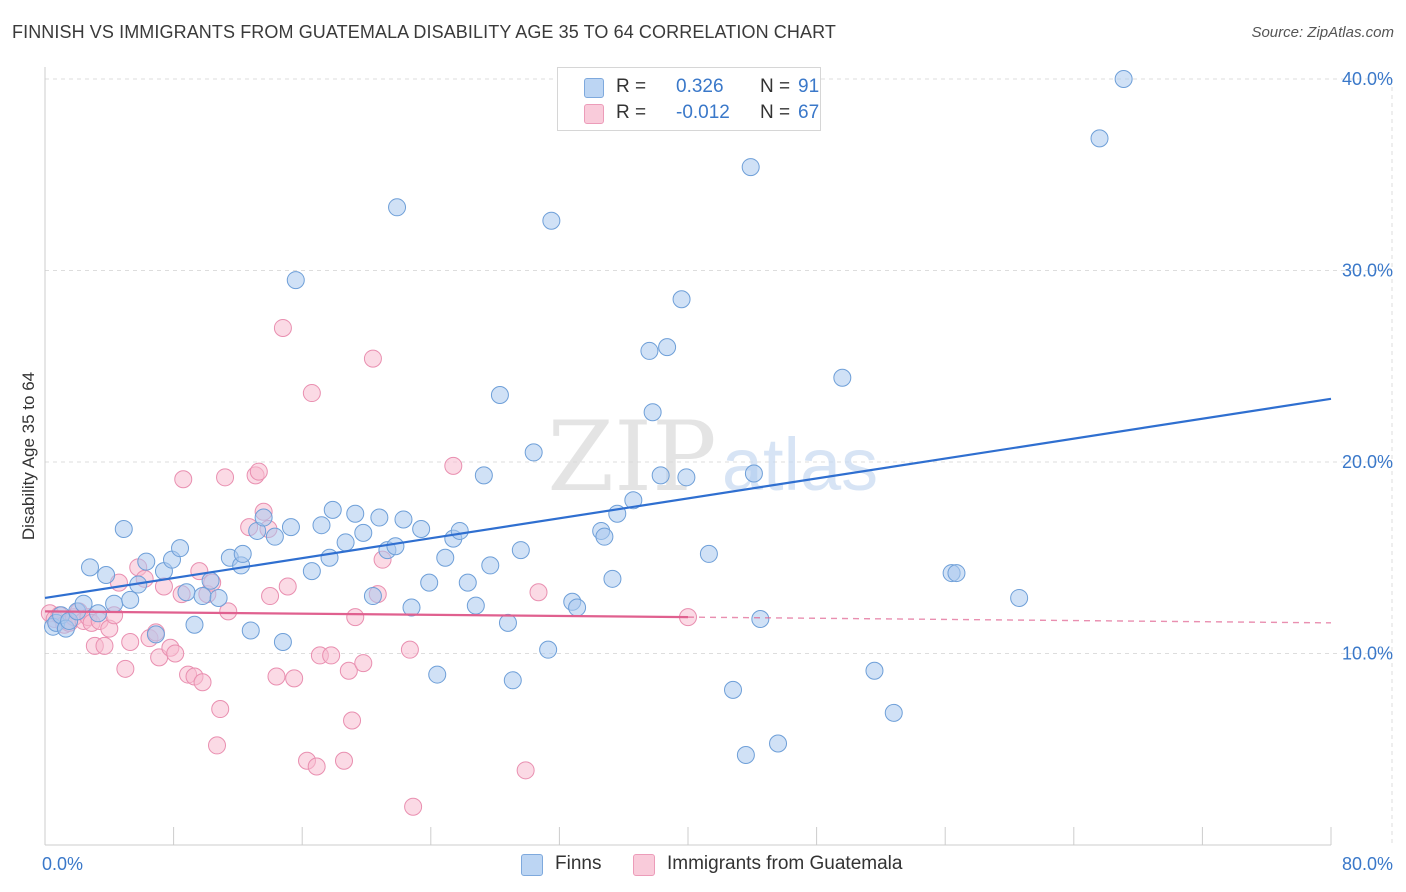 Image resolution: width=1406 pixels, height=892 pixels. I want to click on correlation-legend: R = 0.326 N = 91 R = -0.012 N = 67, so click(689, 99).